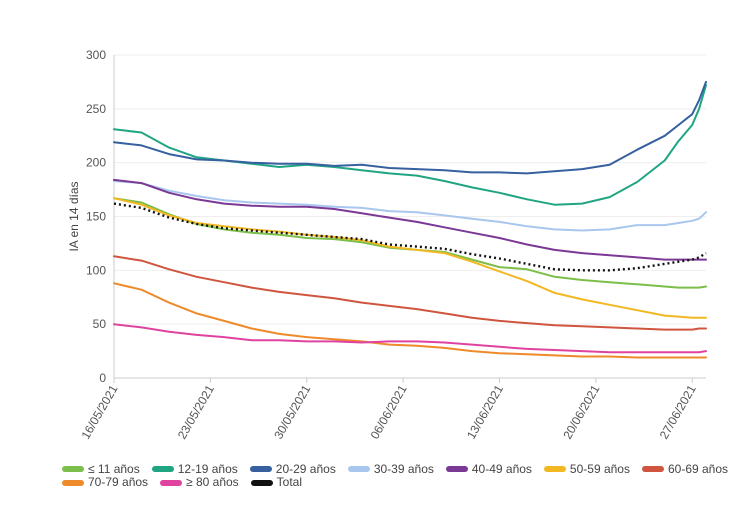  Describe the element at coordinates (99, 411) in the screenshot. I see `x-tick-label: 16/05/2021` at that location.